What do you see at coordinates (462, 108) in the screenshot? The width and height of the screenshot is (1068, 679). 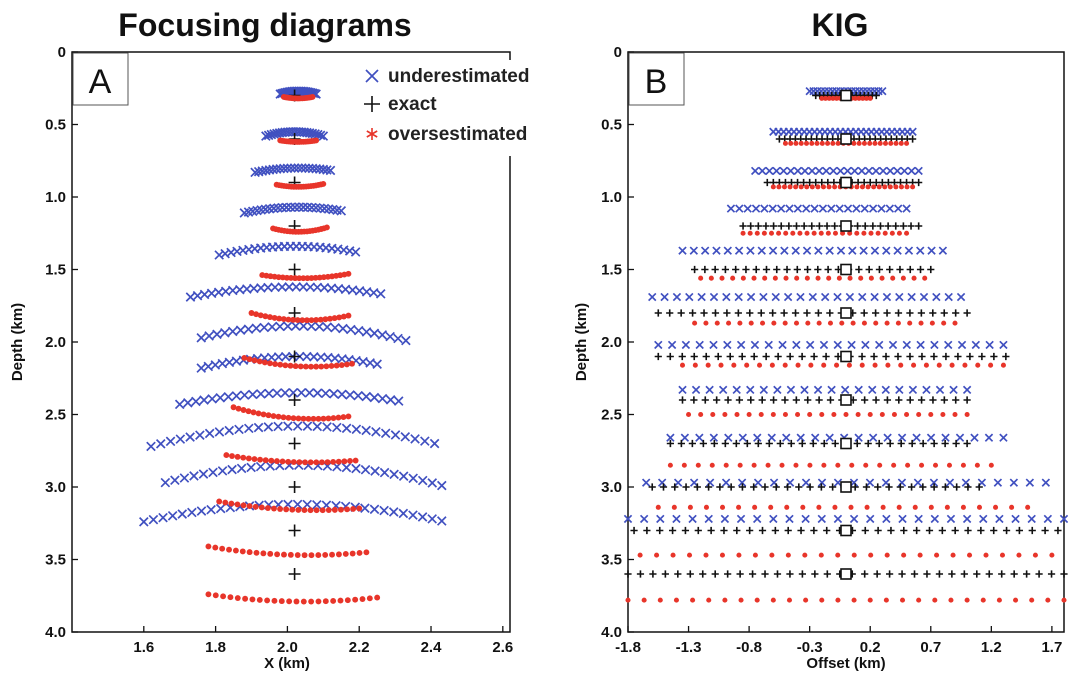 I see `legend-background` at bounding box center [462, 108].